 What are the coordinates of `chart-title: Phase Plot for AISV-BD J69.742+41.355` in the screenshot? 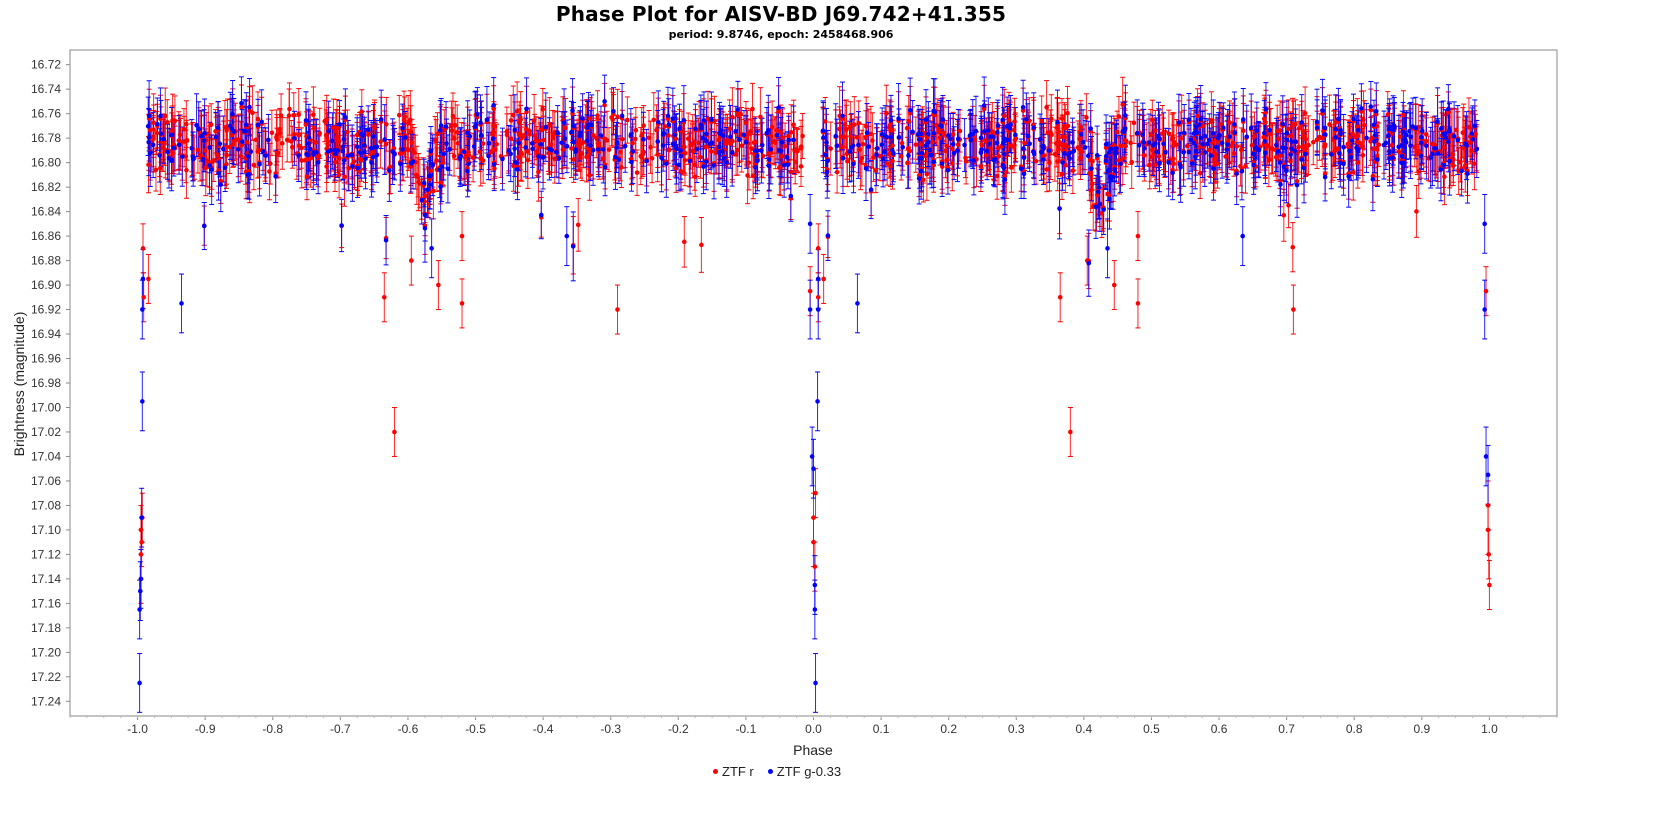 It's located at (781, 14).